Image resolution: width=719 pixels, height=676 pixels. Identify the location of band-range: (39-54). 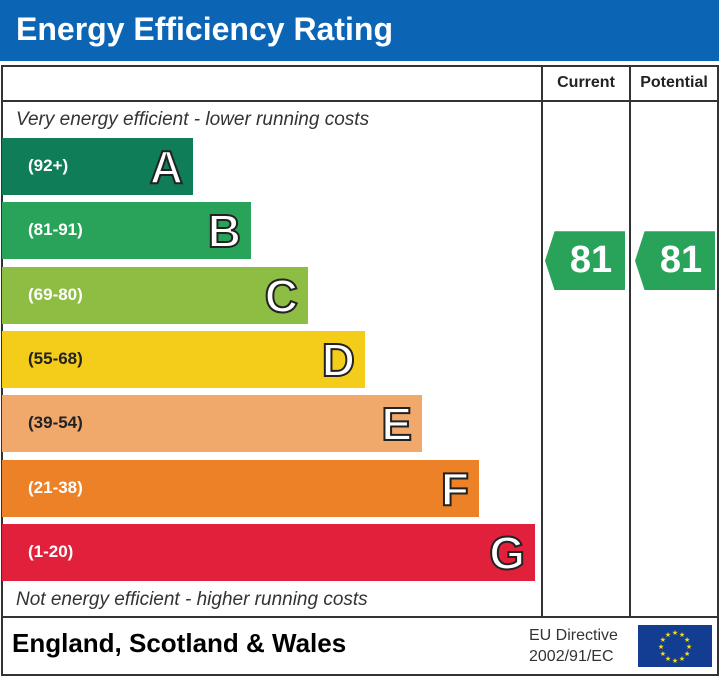
(55, 423).